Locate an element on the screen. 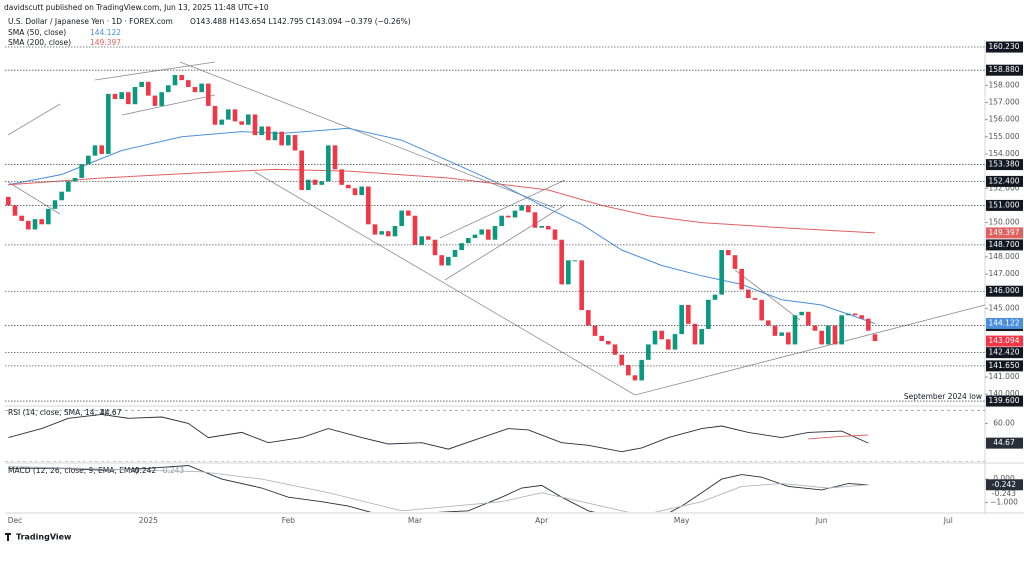  y-tick-label: 141.000 is located at coordinates (1003, 376).